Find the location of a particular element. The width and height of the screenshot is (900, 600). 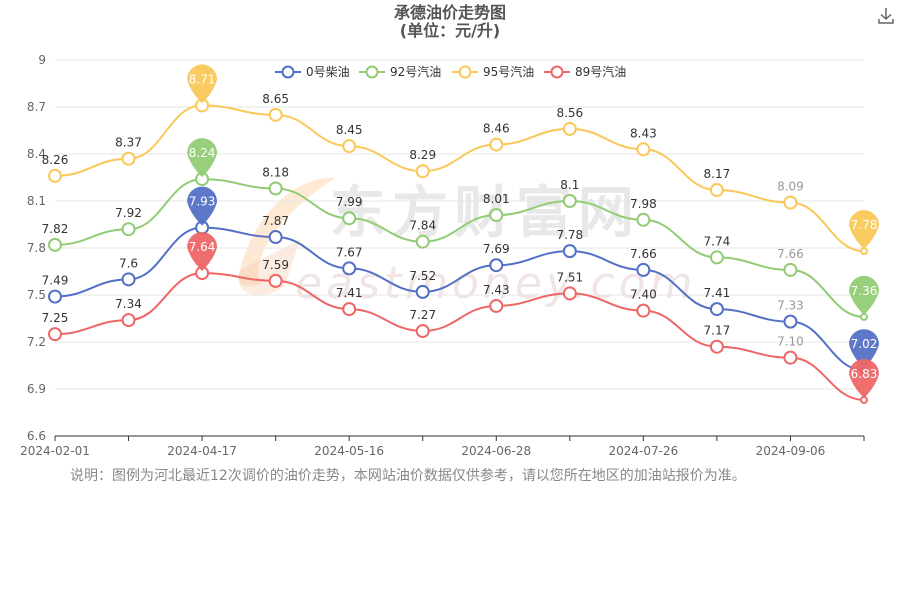

data-label: 8.37 is located at coordinates (128, 143).